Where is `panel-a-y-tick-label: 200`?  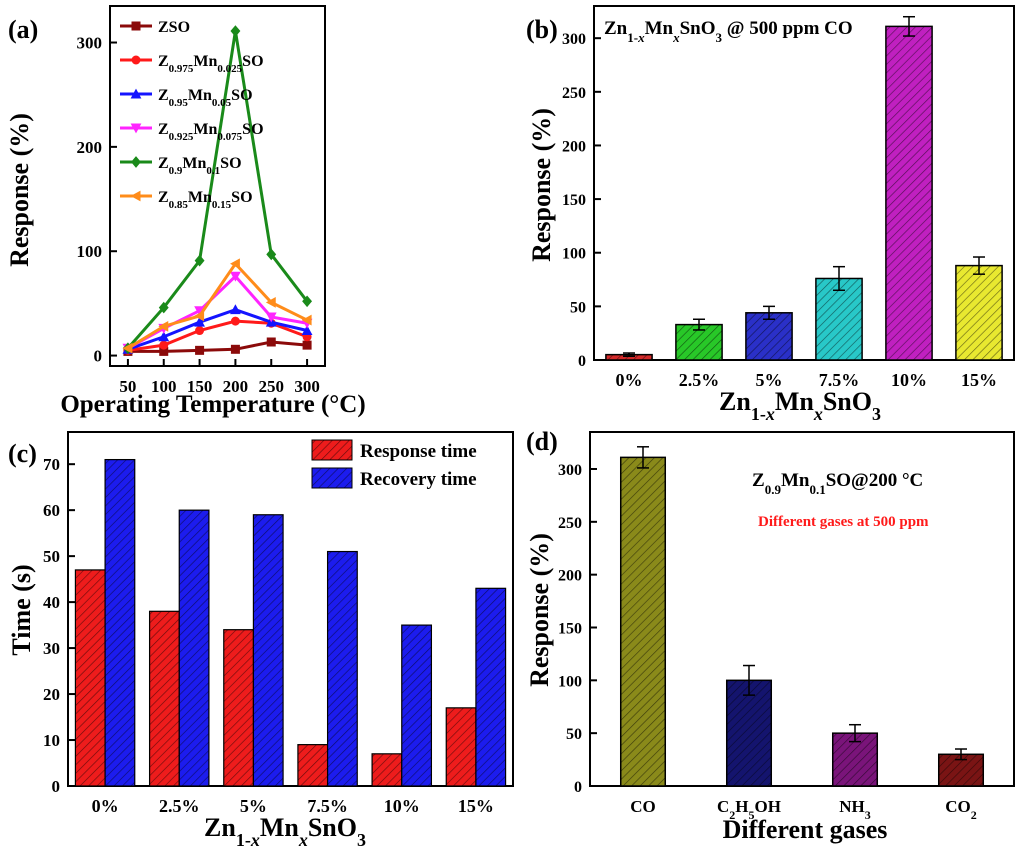
panel-a-y-tick-label: 200 is located at coordinates (90, 147).